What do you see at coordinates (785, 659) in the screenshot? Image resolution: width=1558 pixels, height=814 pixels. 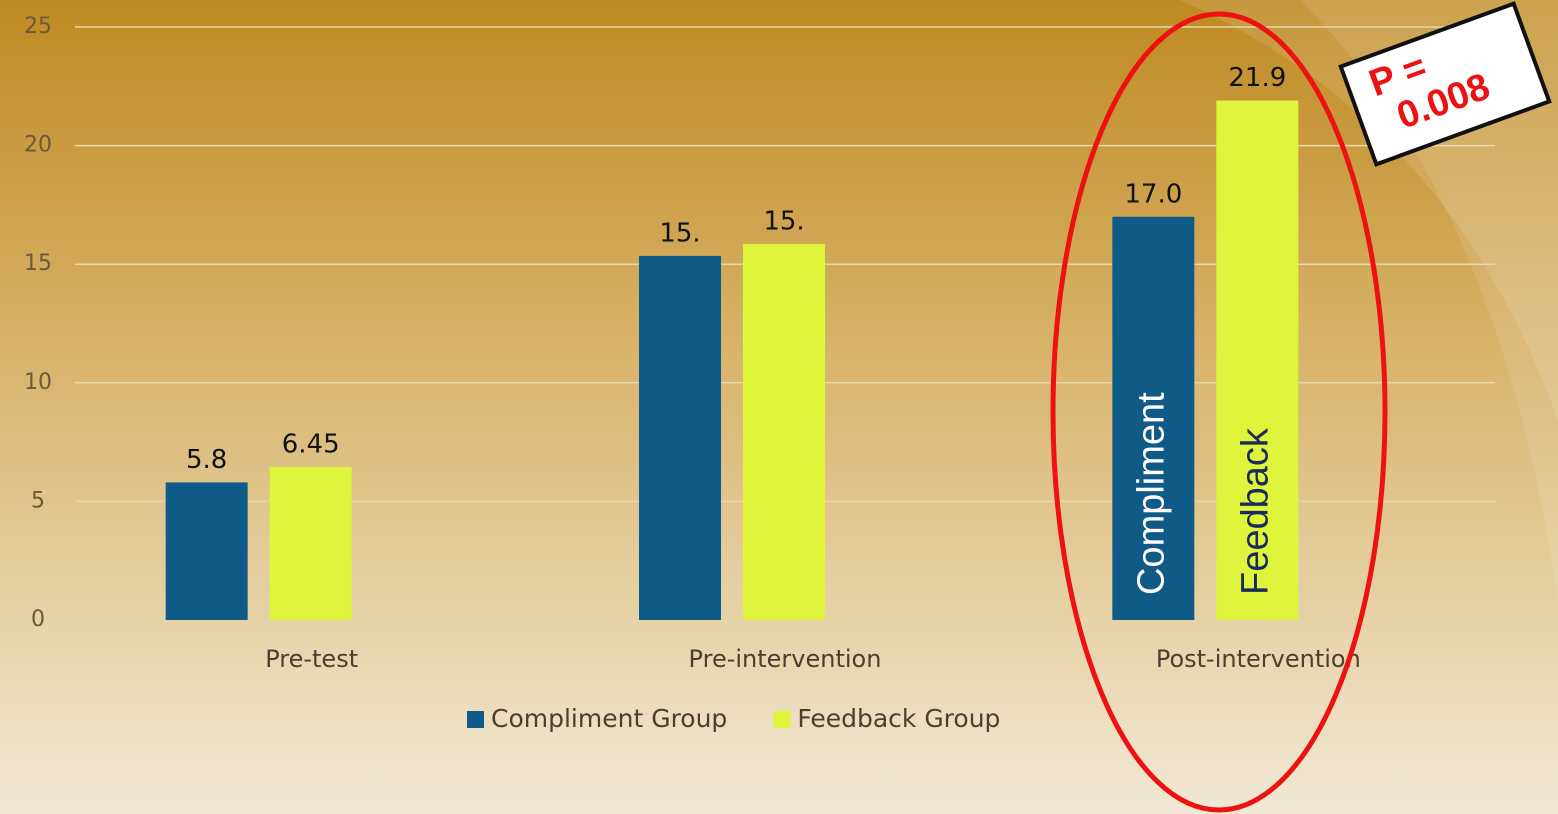 I see `x-tick-label: Pre-intervention` at bounding box center [785, 659].